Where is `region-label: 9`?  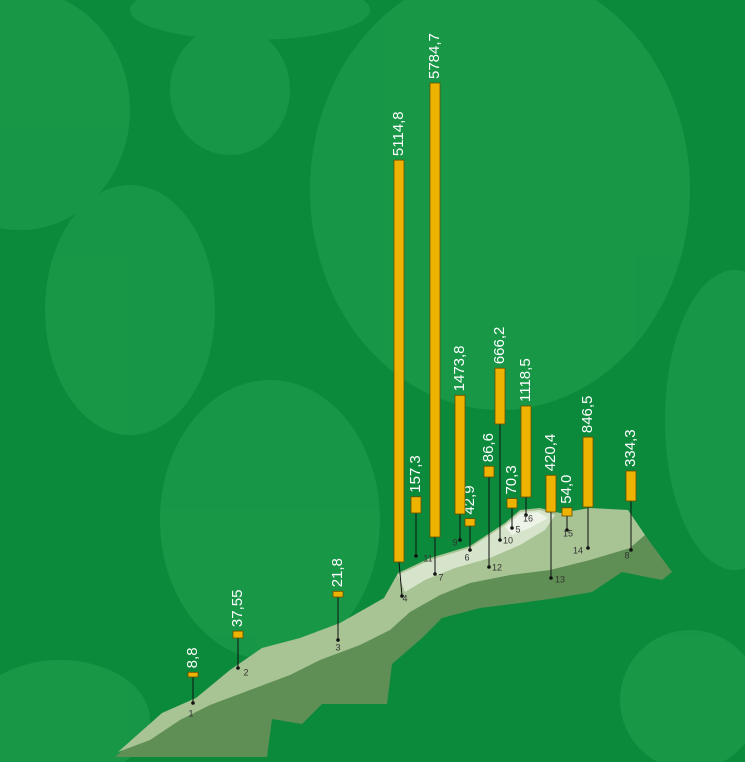 region-label: 9 is located at coordinates (454, 542).